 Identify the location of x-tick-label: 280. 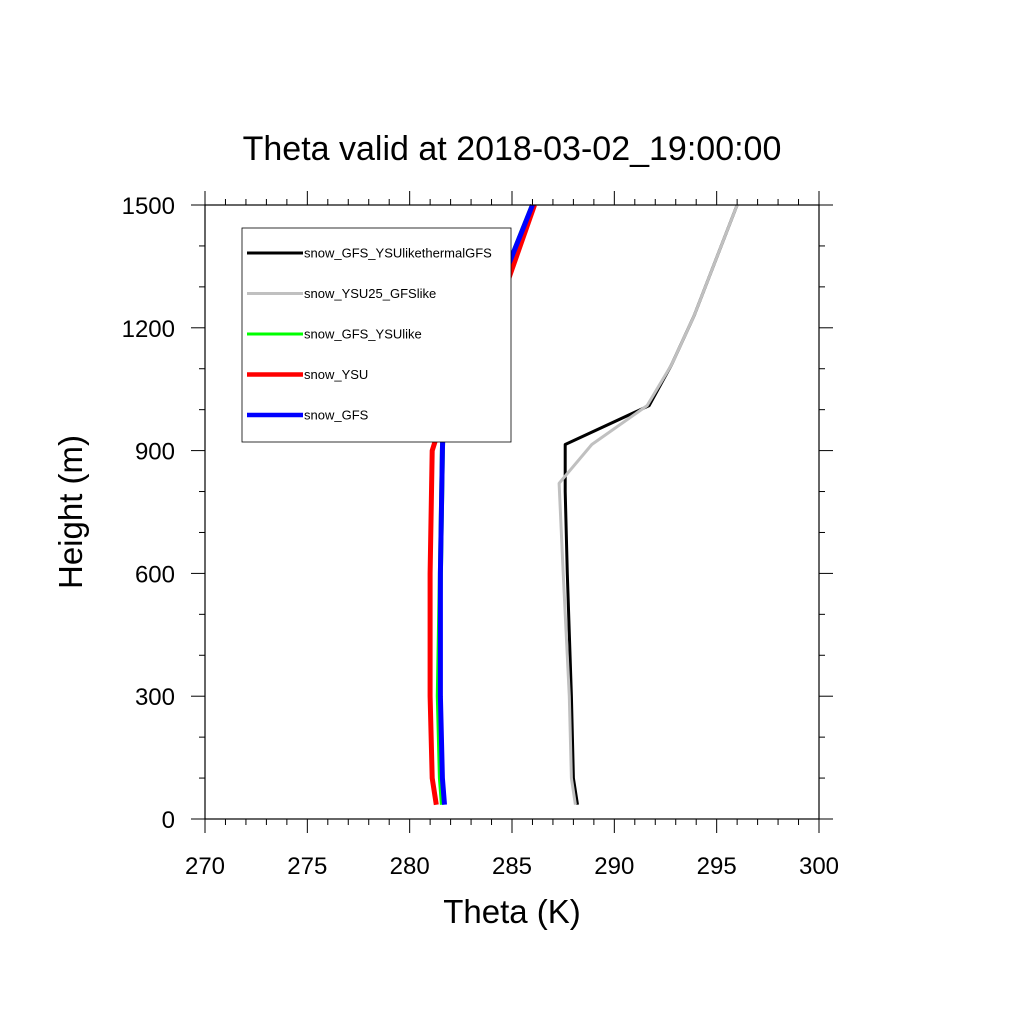
(410, 866).